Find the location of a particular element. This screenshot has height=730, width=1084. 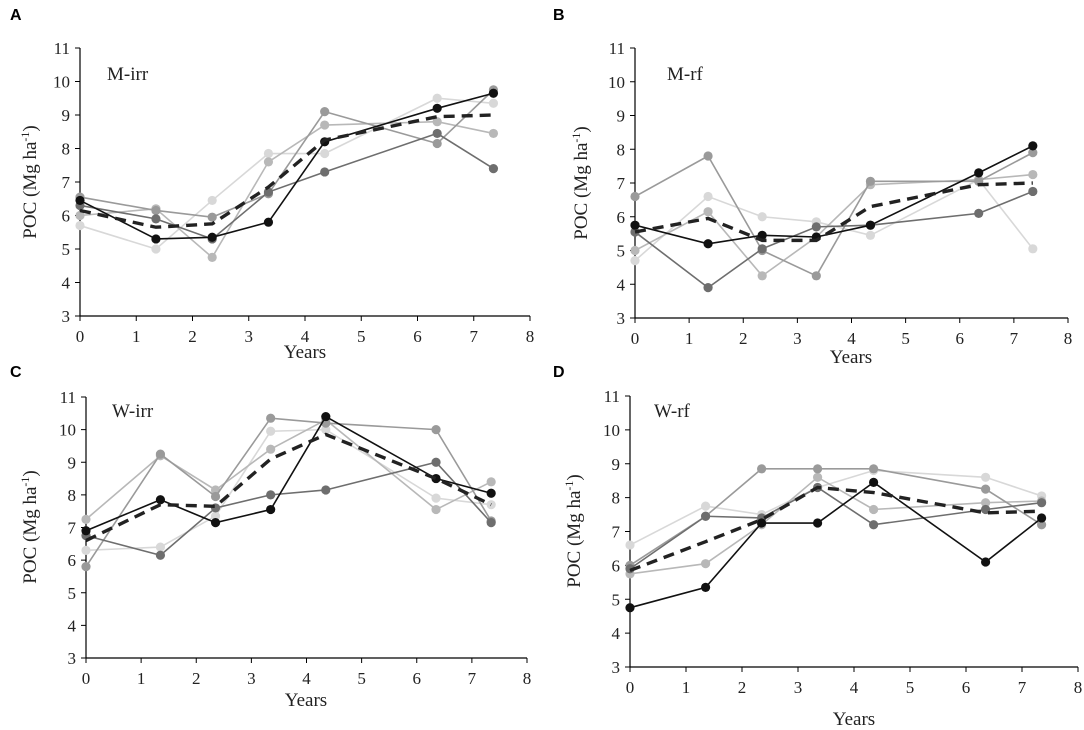

panel-title: M-irr is located at coordinates (128, 74).